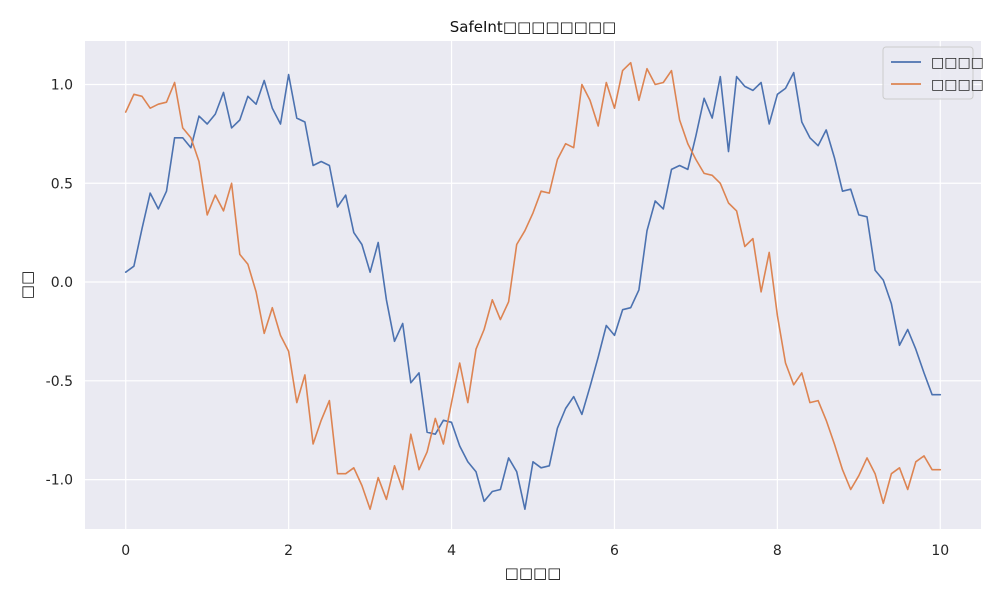 The image size is (1000, 600). Describe the element at coordinates (940, 551) in the screenshot. I see `x-tick-label: 10` at that location.